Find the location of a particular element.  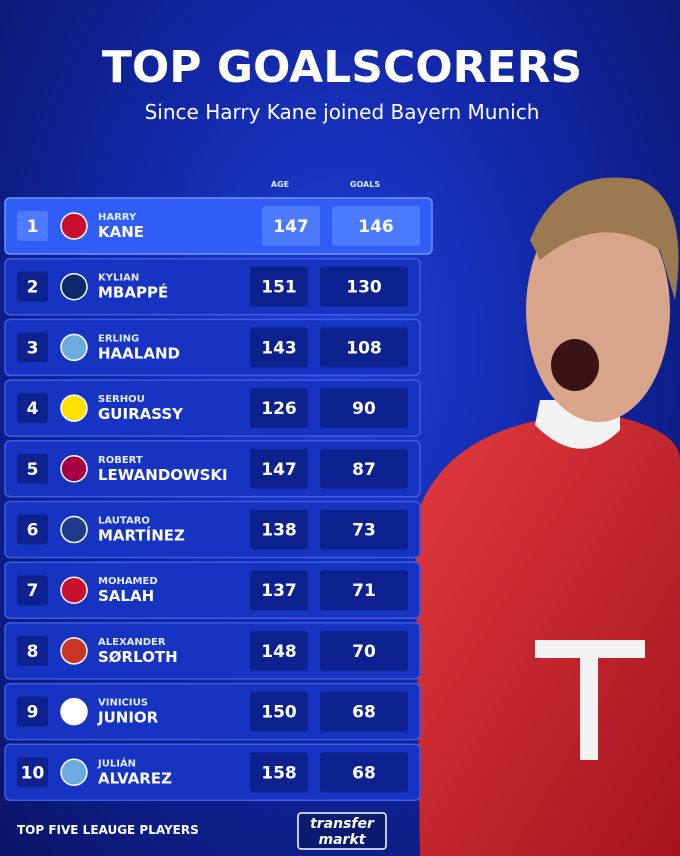

first-name: ROBERT is located at coordinates (120, 460).